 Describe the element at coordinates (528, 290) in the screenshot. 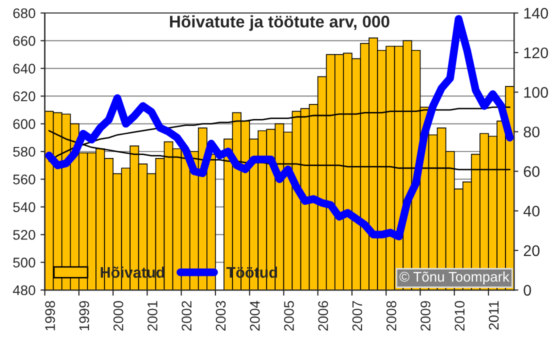

I see `y2-tick-label: 0` at that location.